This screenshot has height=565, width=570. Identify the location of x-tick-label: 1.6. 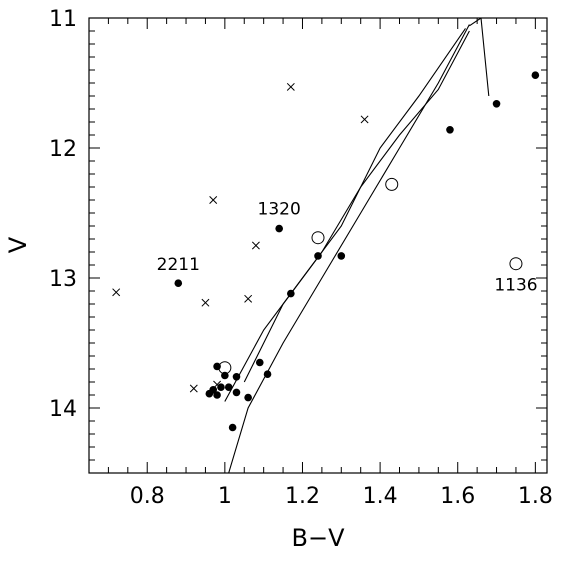
(457, 496).